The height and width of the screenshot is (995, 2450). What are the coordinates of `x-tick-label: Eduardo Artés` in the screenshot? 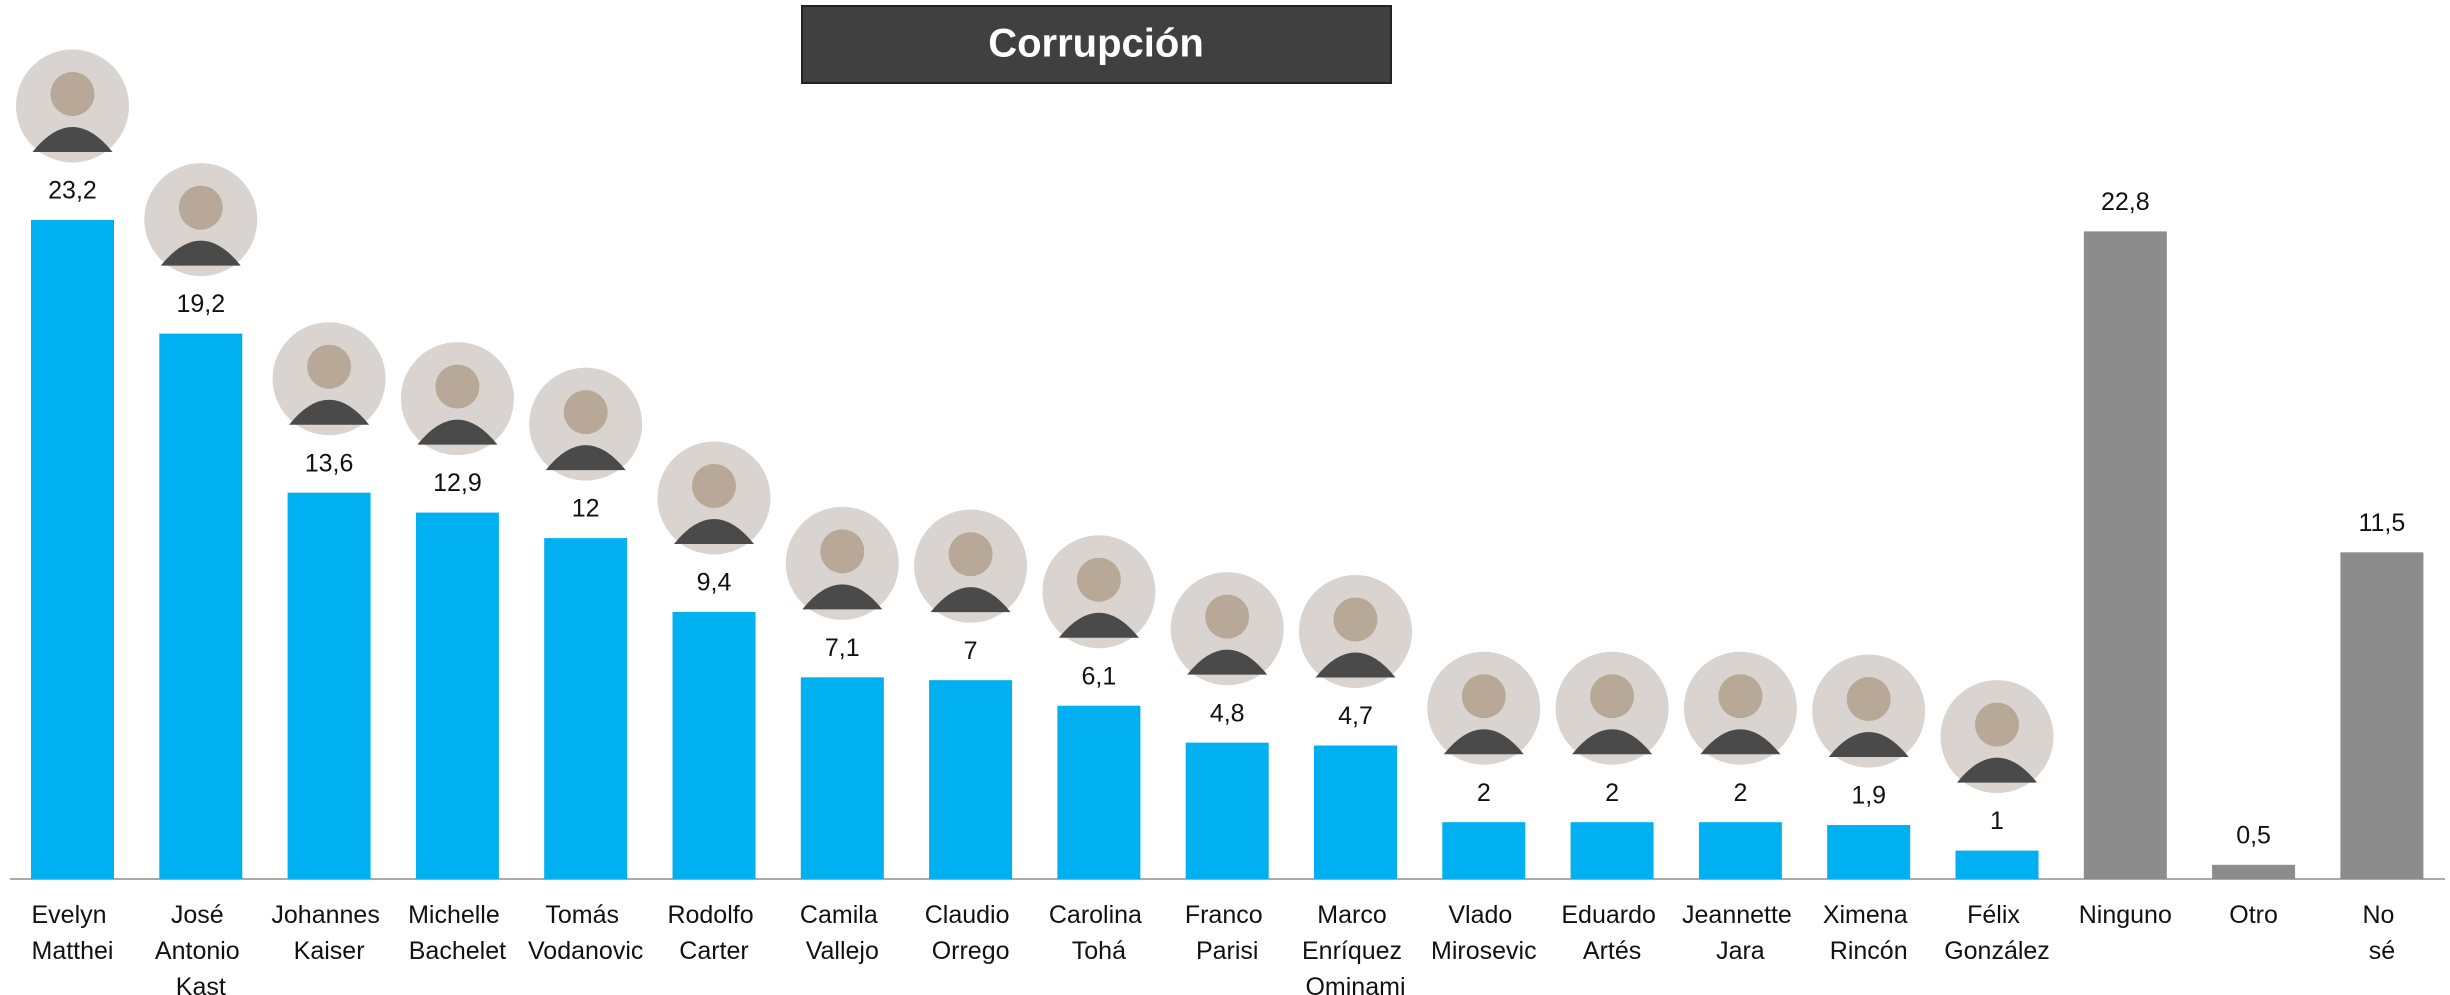 It's located at (1611, 933).